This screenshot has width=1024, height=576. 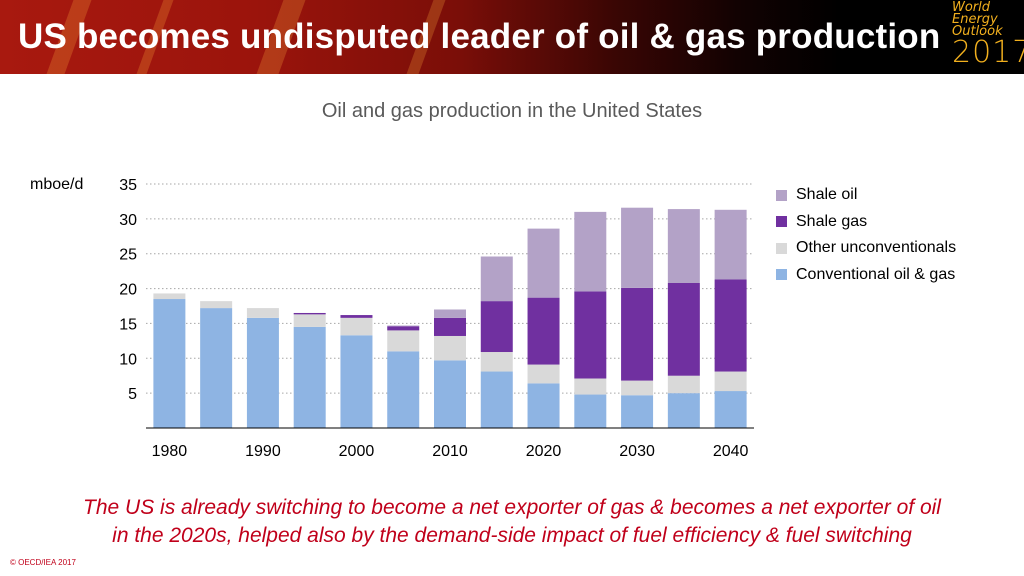 I want to click on legend-label: Shale oil, so click(x=827, y=195).